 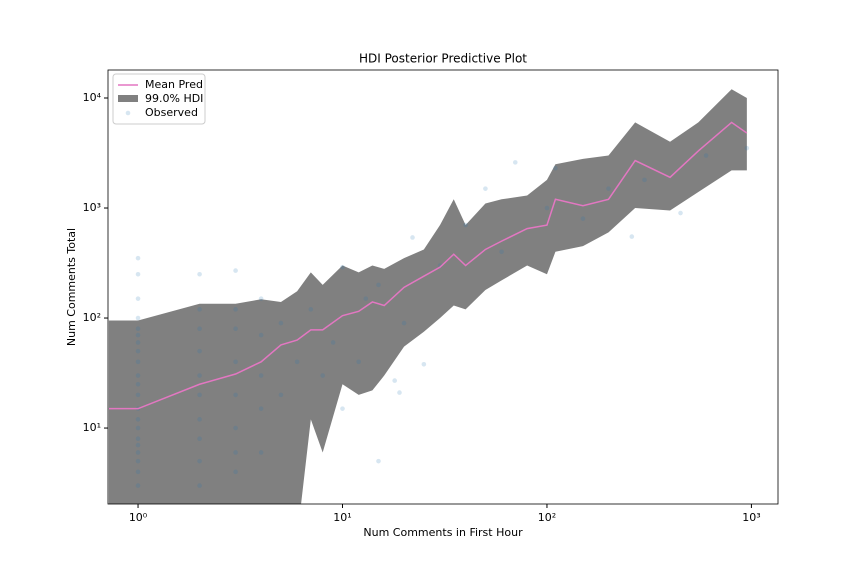 What do you see at coordinates (138, 517) in the screenshot?
I see `x-tick-label: 10⁰` at bounding box center [138, 517].